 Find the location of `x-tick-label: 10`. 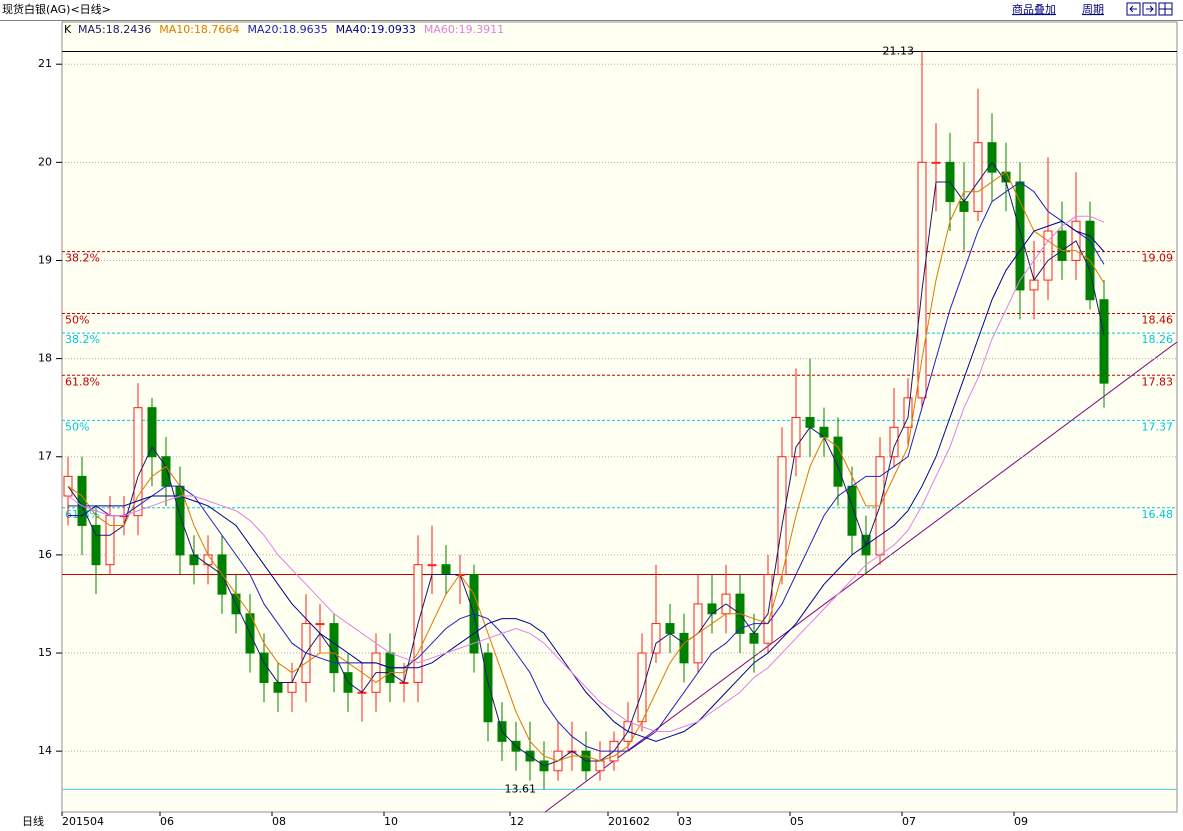

x-tick-label: 10 is located at coordinates (391, 821).